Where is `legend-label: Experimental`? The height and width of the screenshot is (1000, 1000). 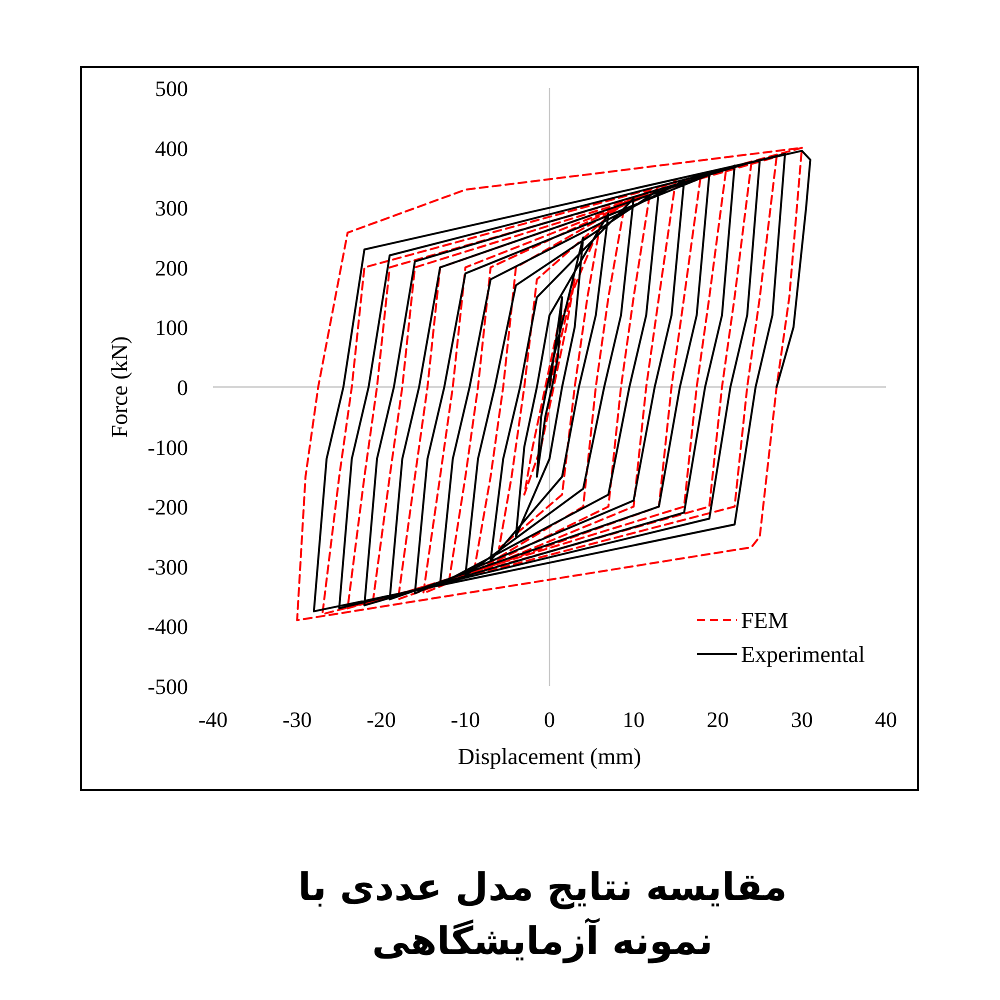
legend-label: Experimental is located at coordinates (803, 654).